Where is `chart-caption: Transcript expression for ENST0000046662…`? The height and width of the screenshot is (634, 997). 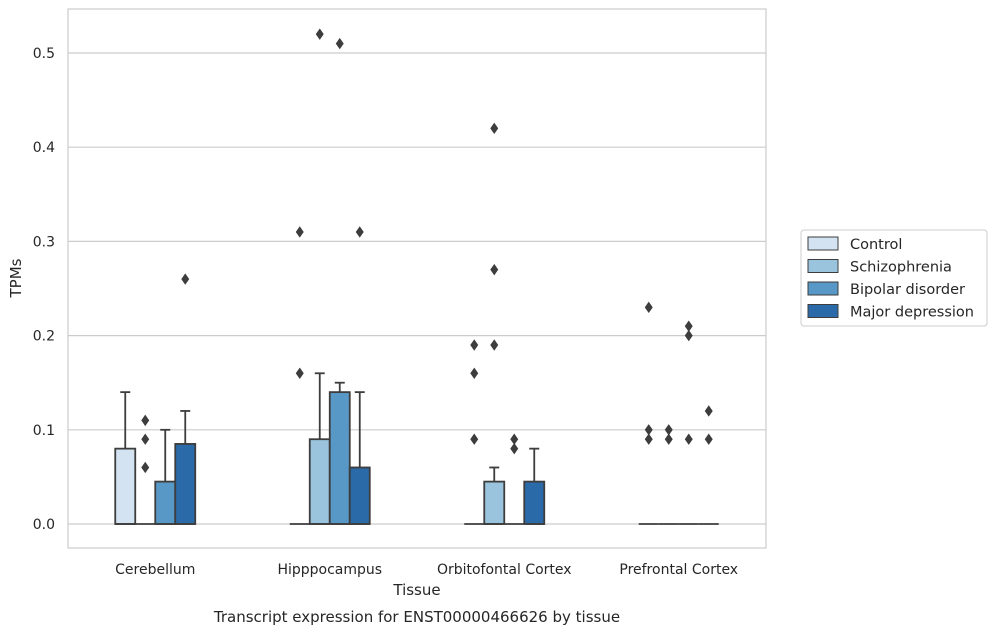 chart-caption: Transcript expression for ENST0000046662… is located at coordinates (416, 617).